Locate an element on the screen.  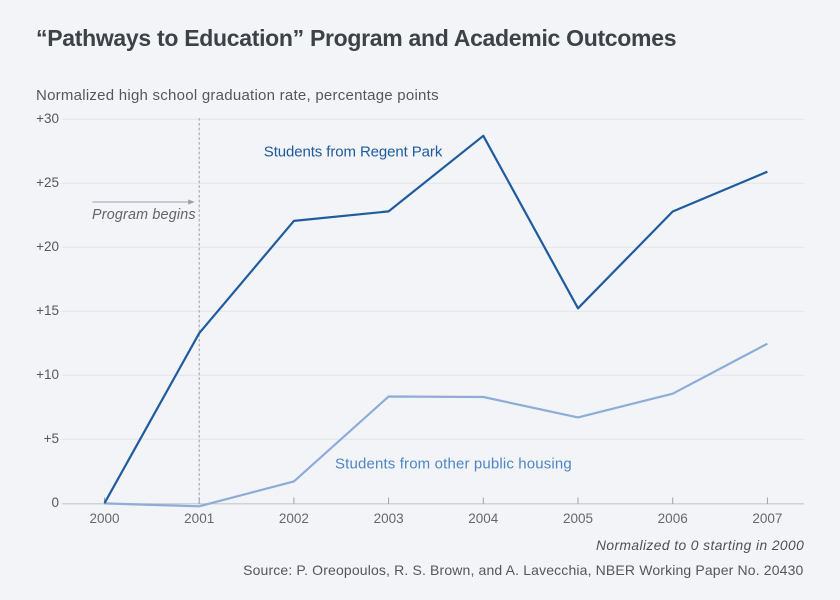
svg-text: Program begins is located at coordinates (144, 215).